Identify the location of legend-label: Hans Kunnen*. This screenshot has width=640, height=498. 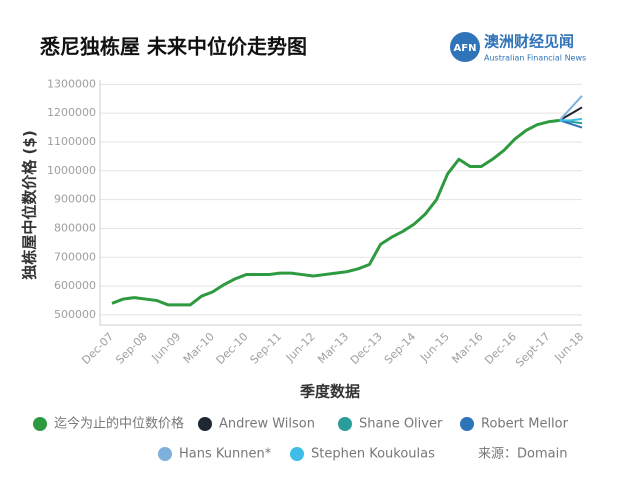
(225, 454).